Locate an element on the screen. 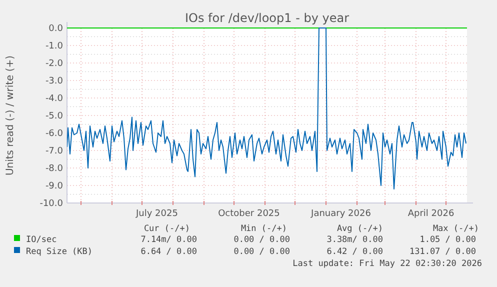 This screenshot has height=287, width=497. text: 3.38m/ 0.00 is located at coordinates (354, 240).